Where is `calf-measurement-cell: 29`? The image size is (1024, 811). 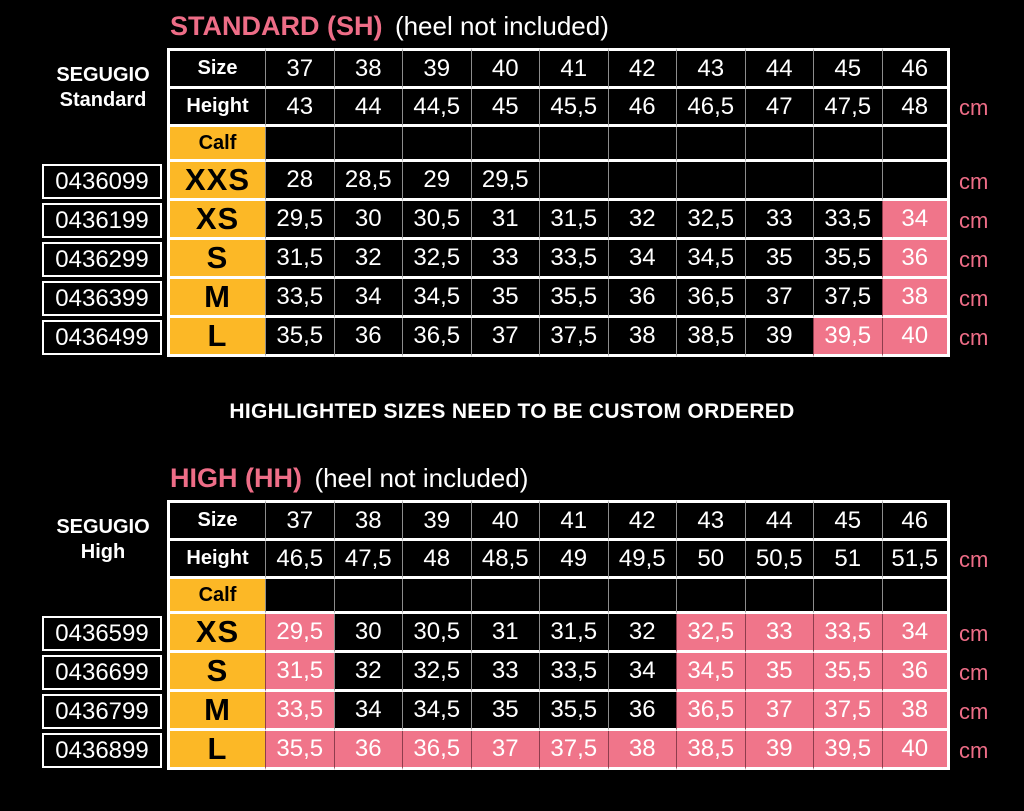 calf-measurement-cell: 29 is located at coordinates (436, 181).